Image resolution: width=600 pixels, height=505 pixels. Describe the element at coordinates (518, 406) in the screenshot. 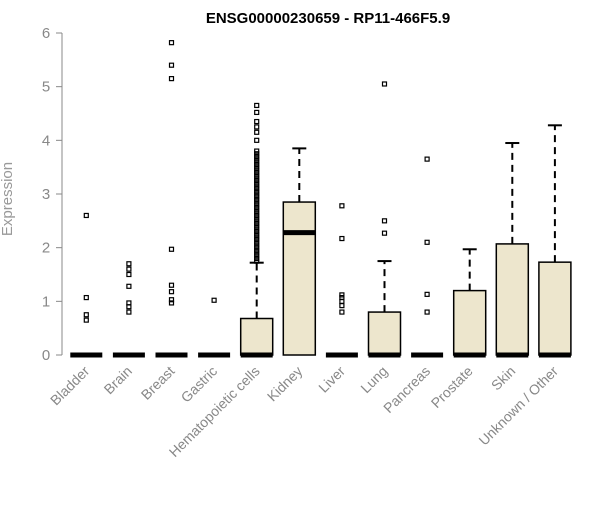

I see `x-tick-label: Unknown / Other` at that location.